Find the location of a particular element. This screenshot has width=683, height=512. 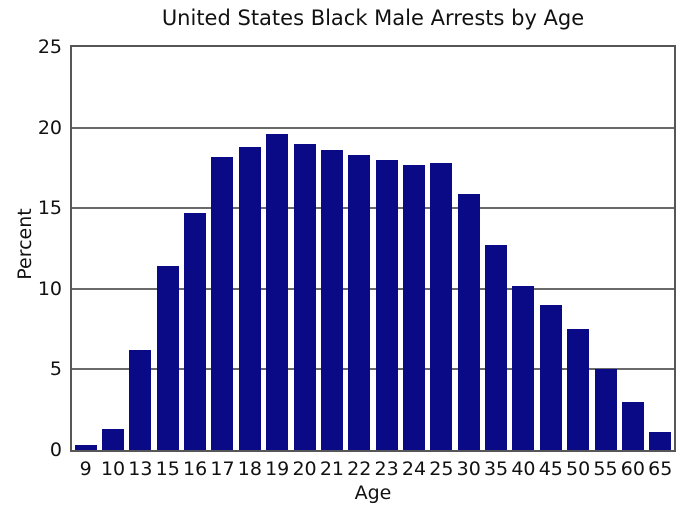

x-tick-label-20: 20 is located at coordinates (304, 469).